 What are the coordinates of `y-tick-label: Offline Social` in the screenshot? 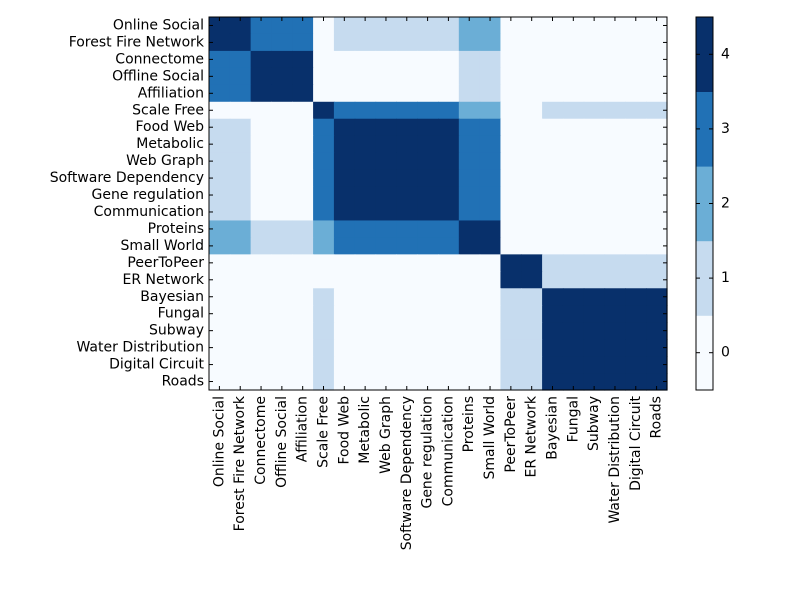 It's located at (158, 76).